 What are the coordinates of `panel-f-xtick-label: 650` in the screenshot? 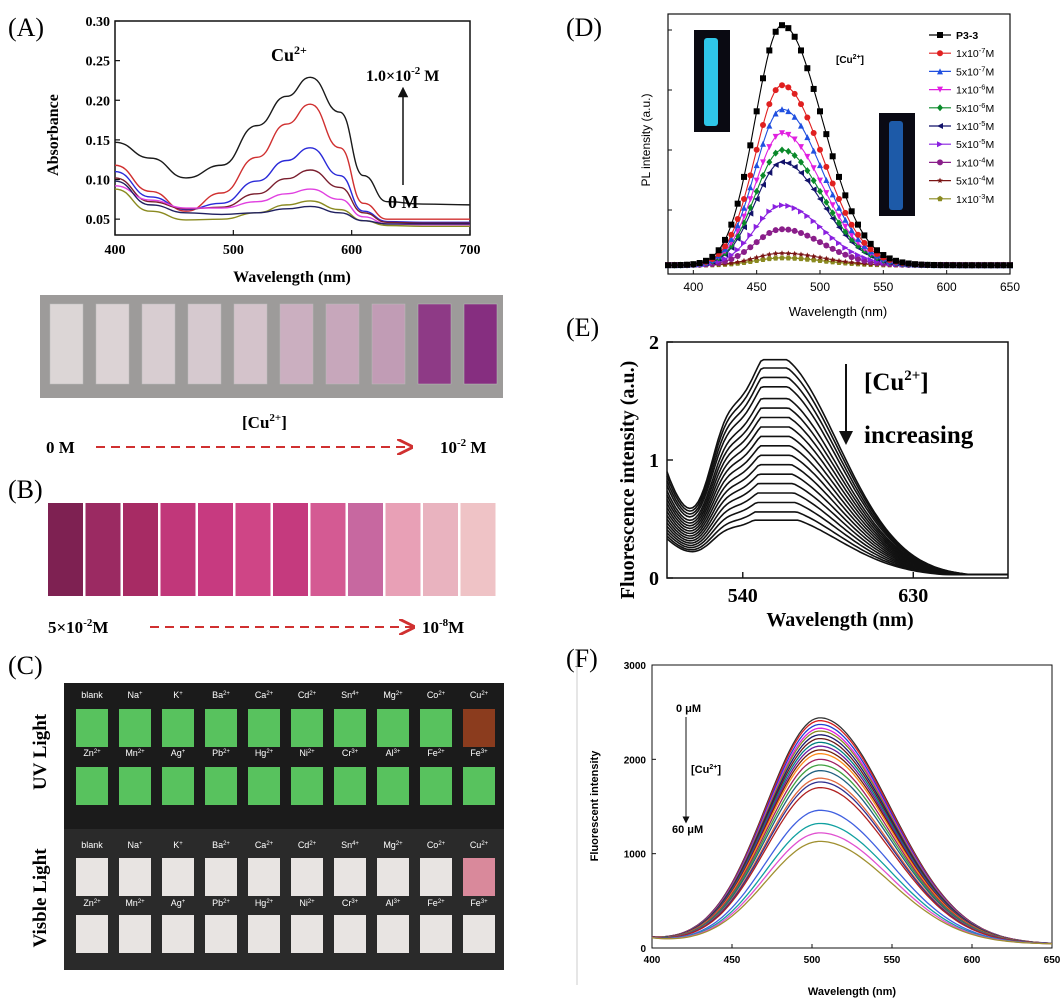 It's located at (1052, 960).